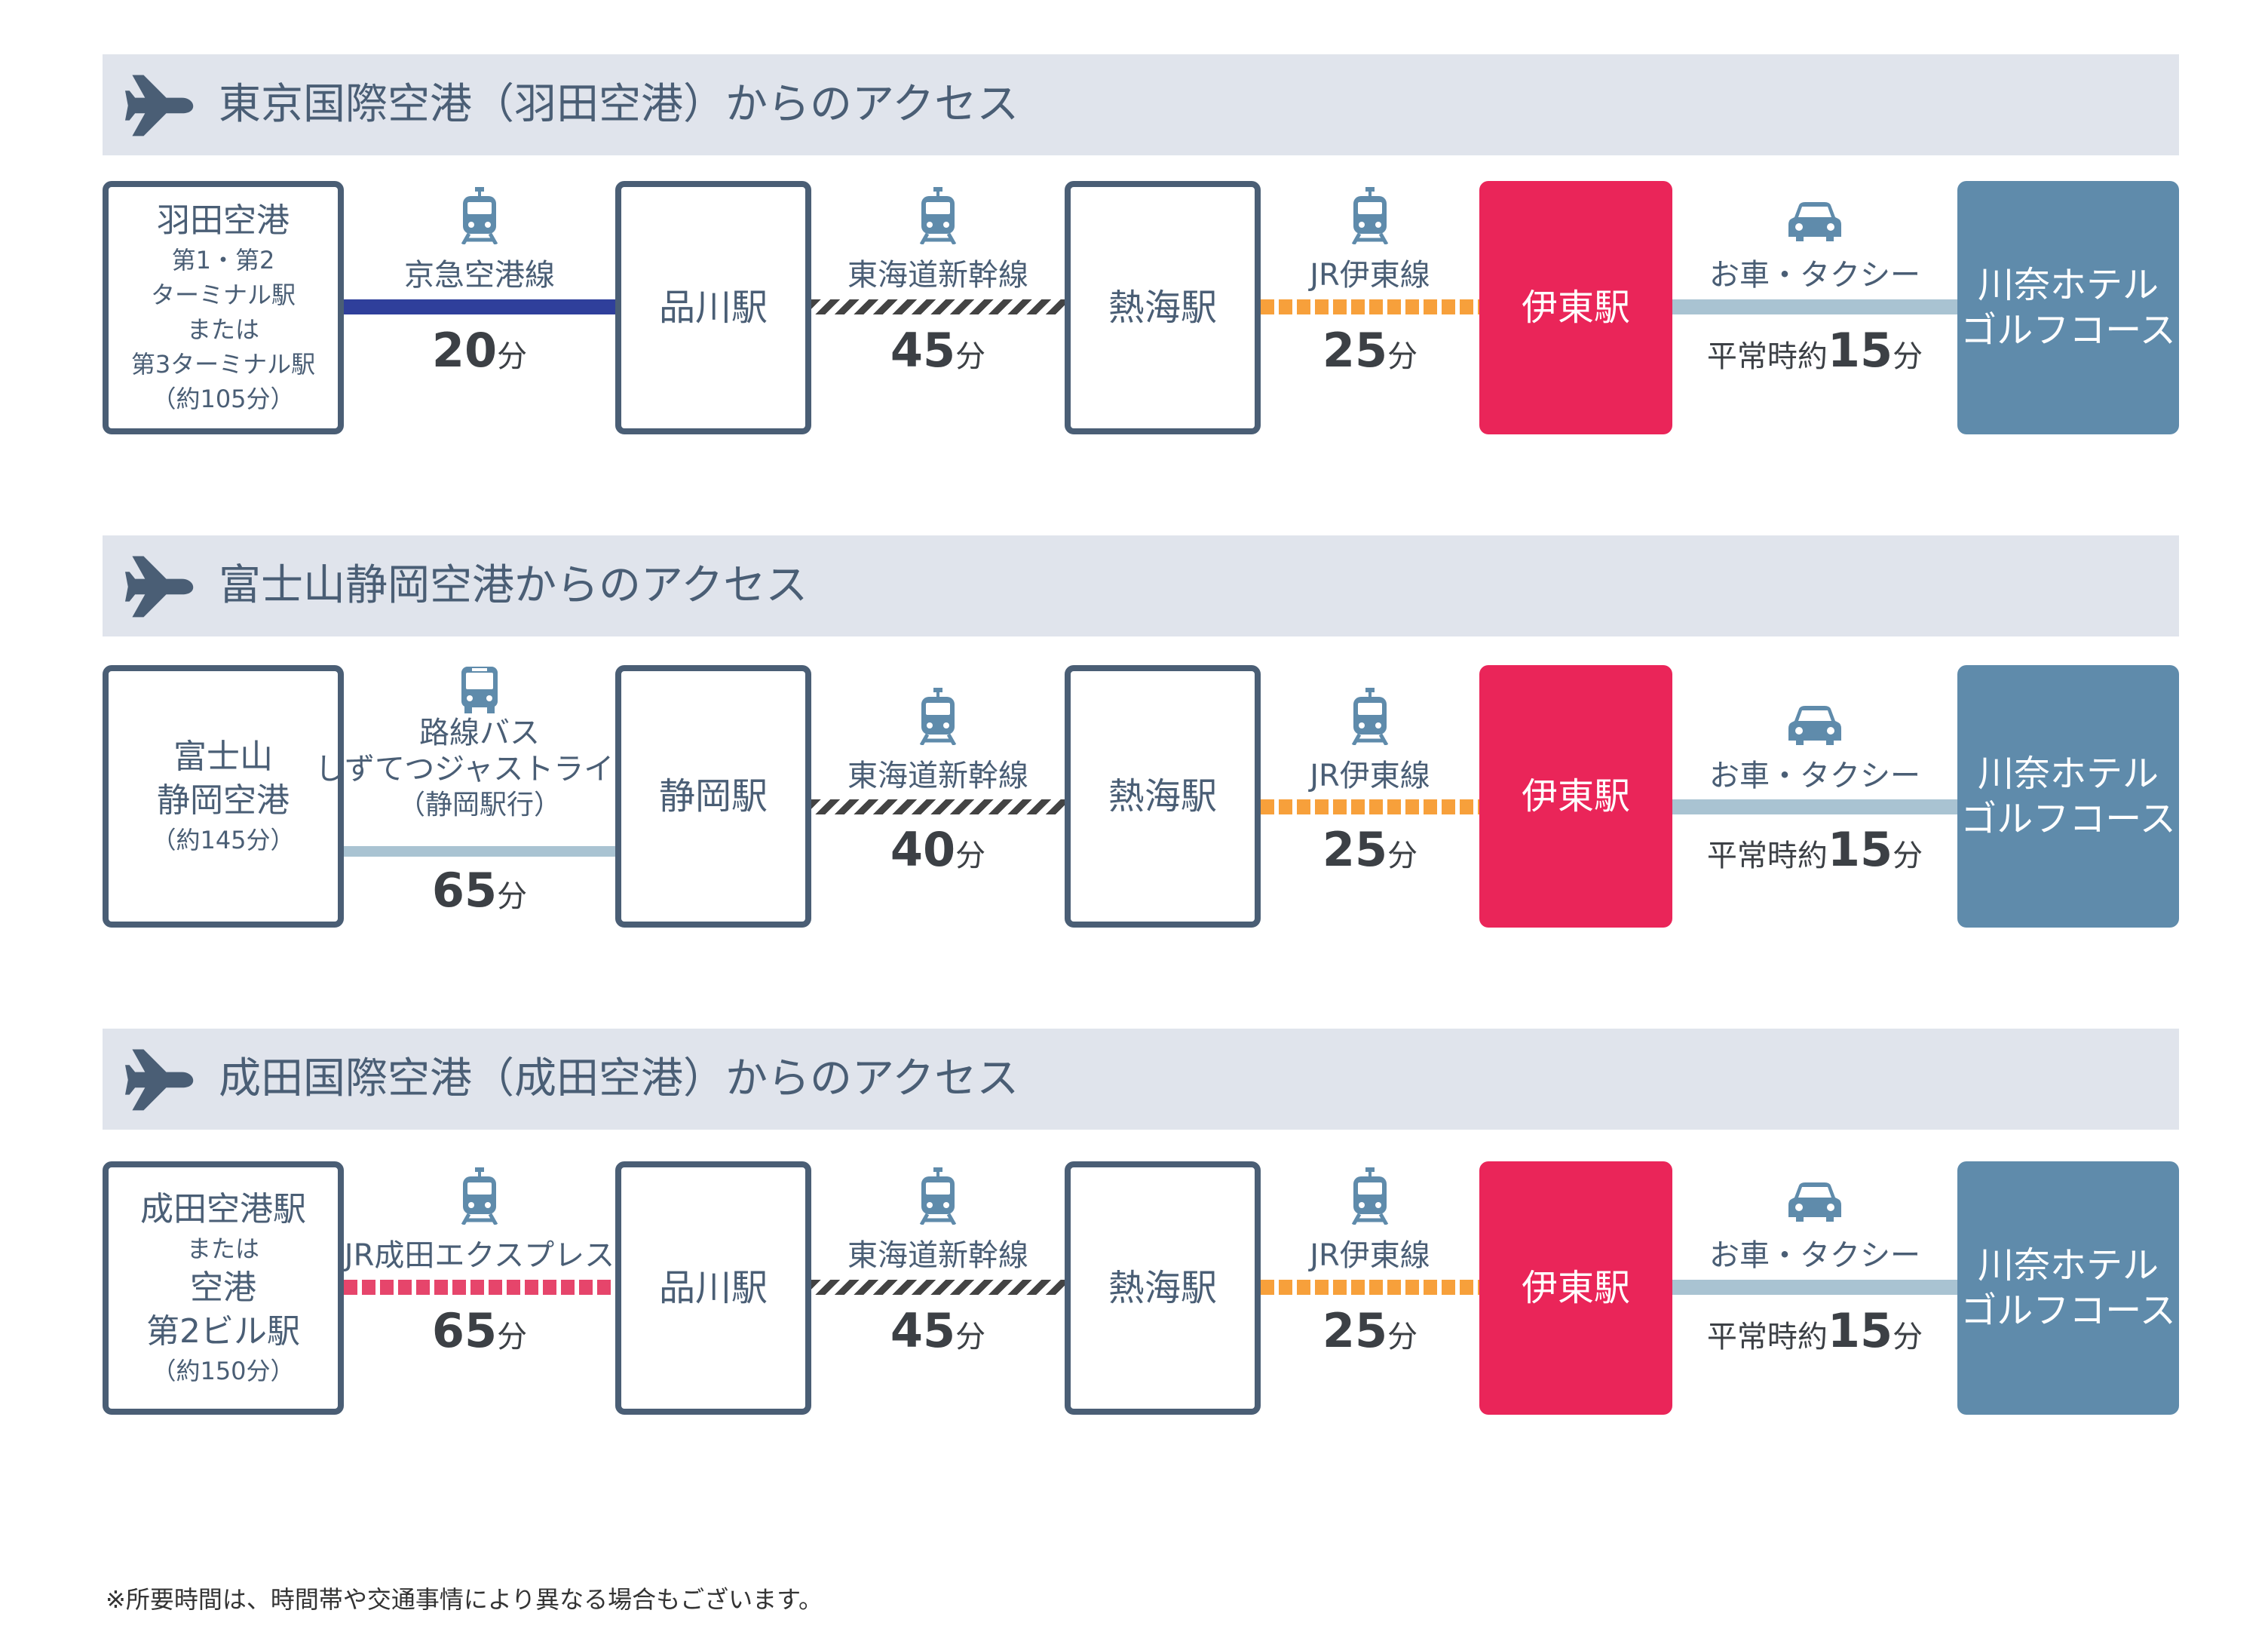 Image resolution: width=2268 pixels, height=1647 pixels. Describe the element at coordinates (223, 1331) in the screenshot. I see `origin-line: 第2ビル駅` at that location.